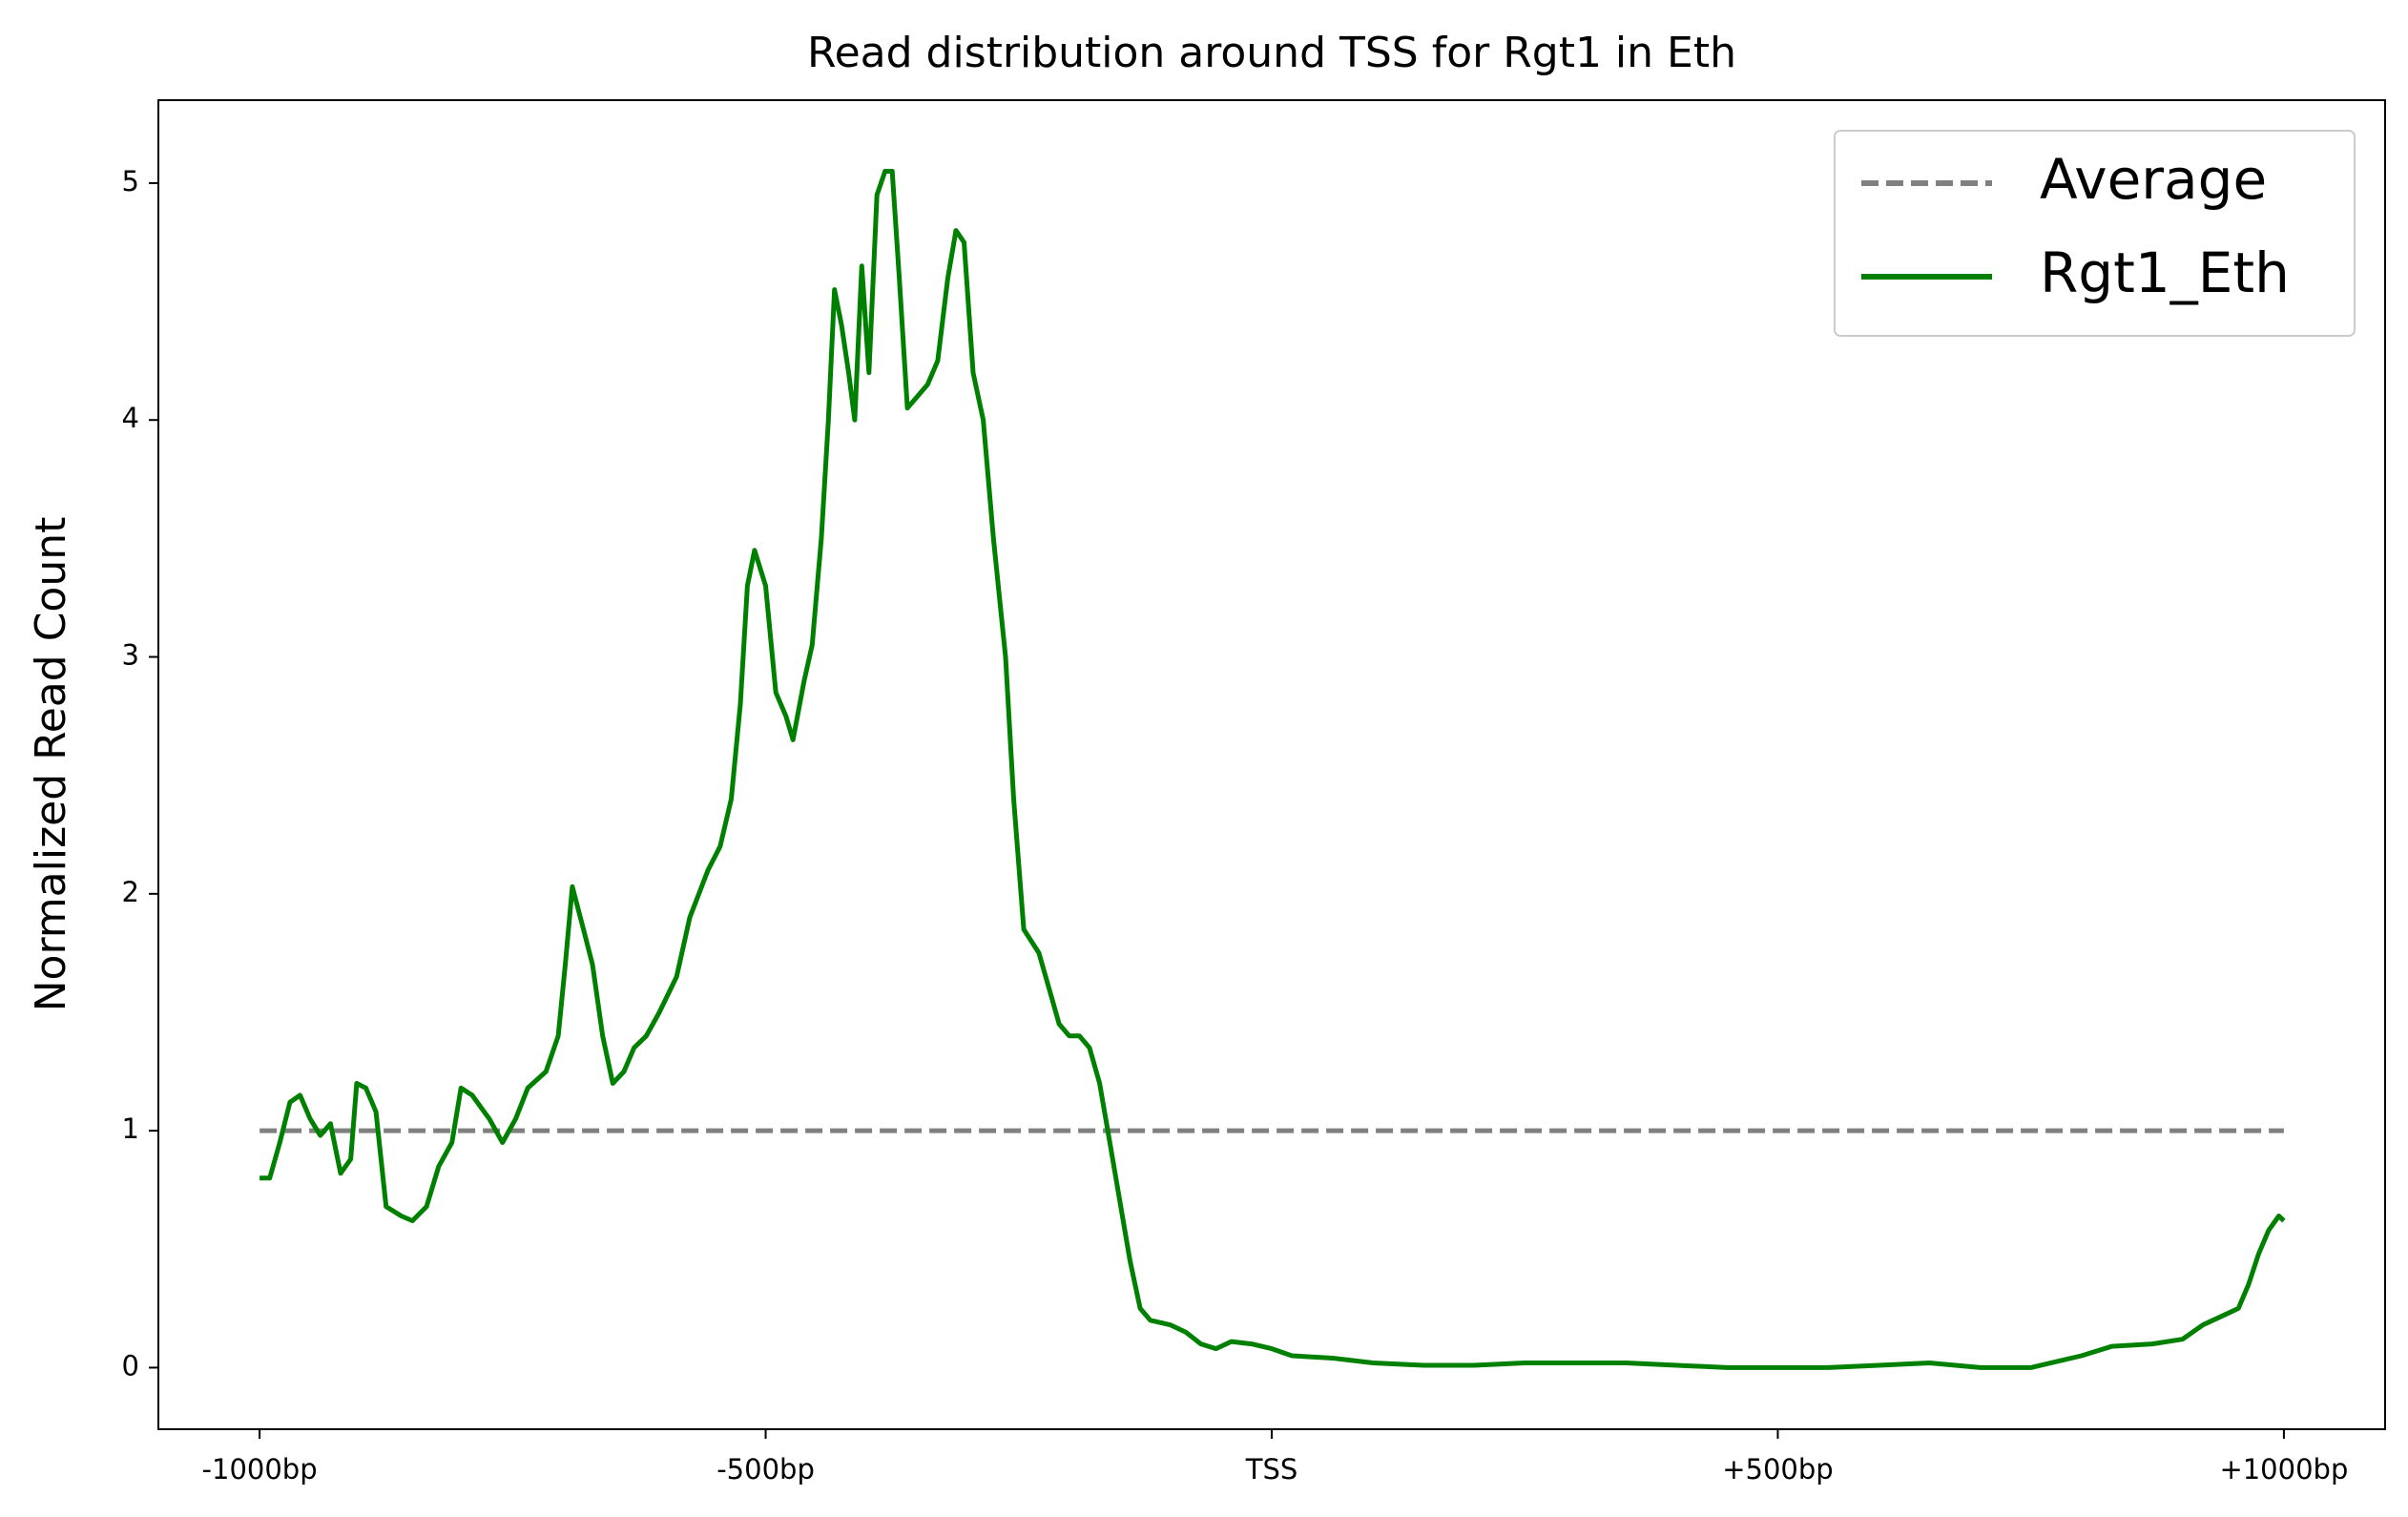 The width and height of the screenshot is (2408, 1517). I want to click on x-tick-label: -1000bp, so click(260, 1469).